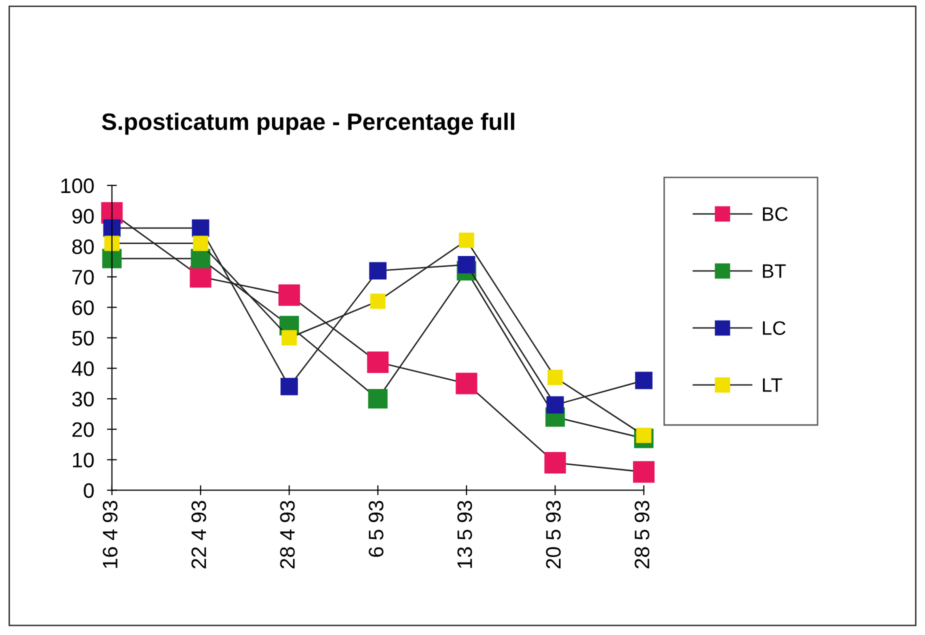 This screenshot has height=635, width=925. Describe the element at coordinates (83, 368) in the screenshot. I see `y-tick-label: 40` at that location.